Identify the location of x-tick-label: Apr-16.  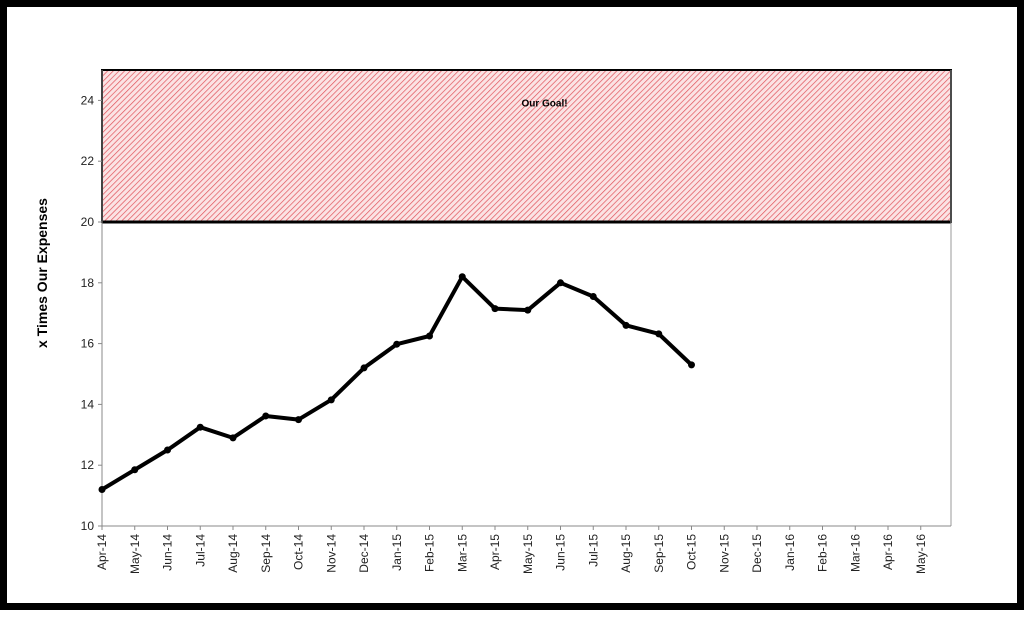
(888, 552).